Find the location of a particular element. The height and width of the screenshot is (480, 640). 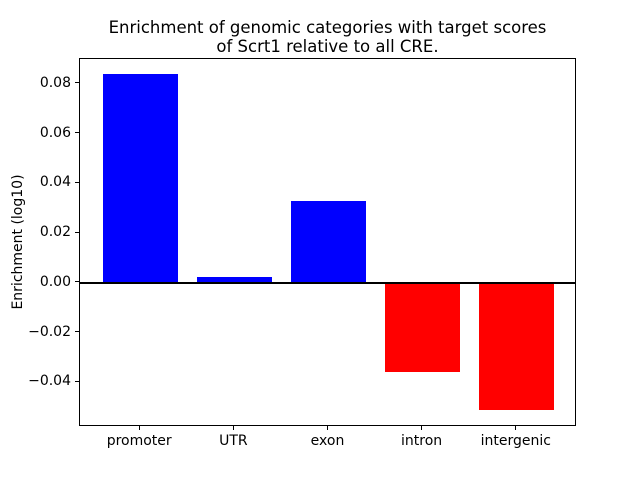

bar-exon is located at coordinates (328, 241).